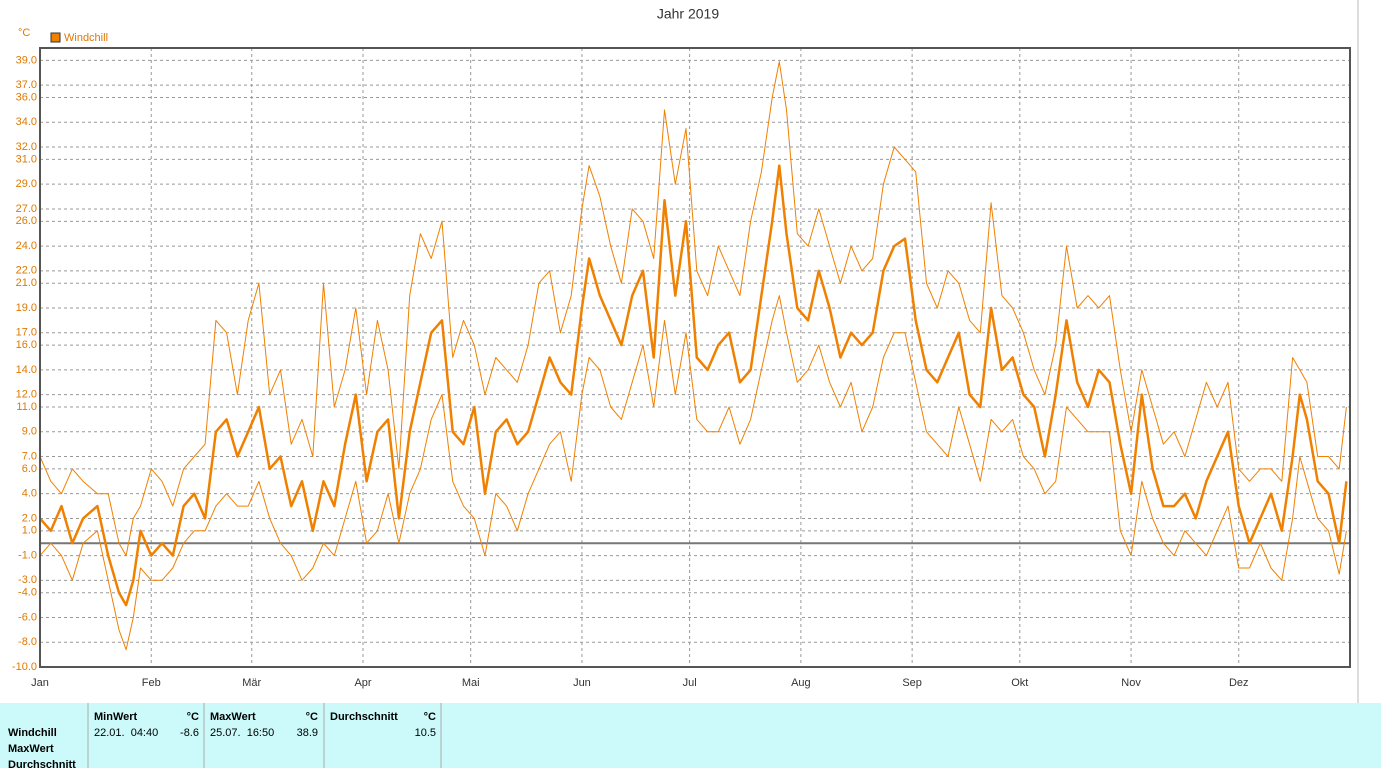 Image resolution: width=1381 pixels, height=773 pixels. What do you see at coordinates (1239, 683) in the screenshot?
I see `x-tick-label: Dez` at bounding box center [1239, 683].